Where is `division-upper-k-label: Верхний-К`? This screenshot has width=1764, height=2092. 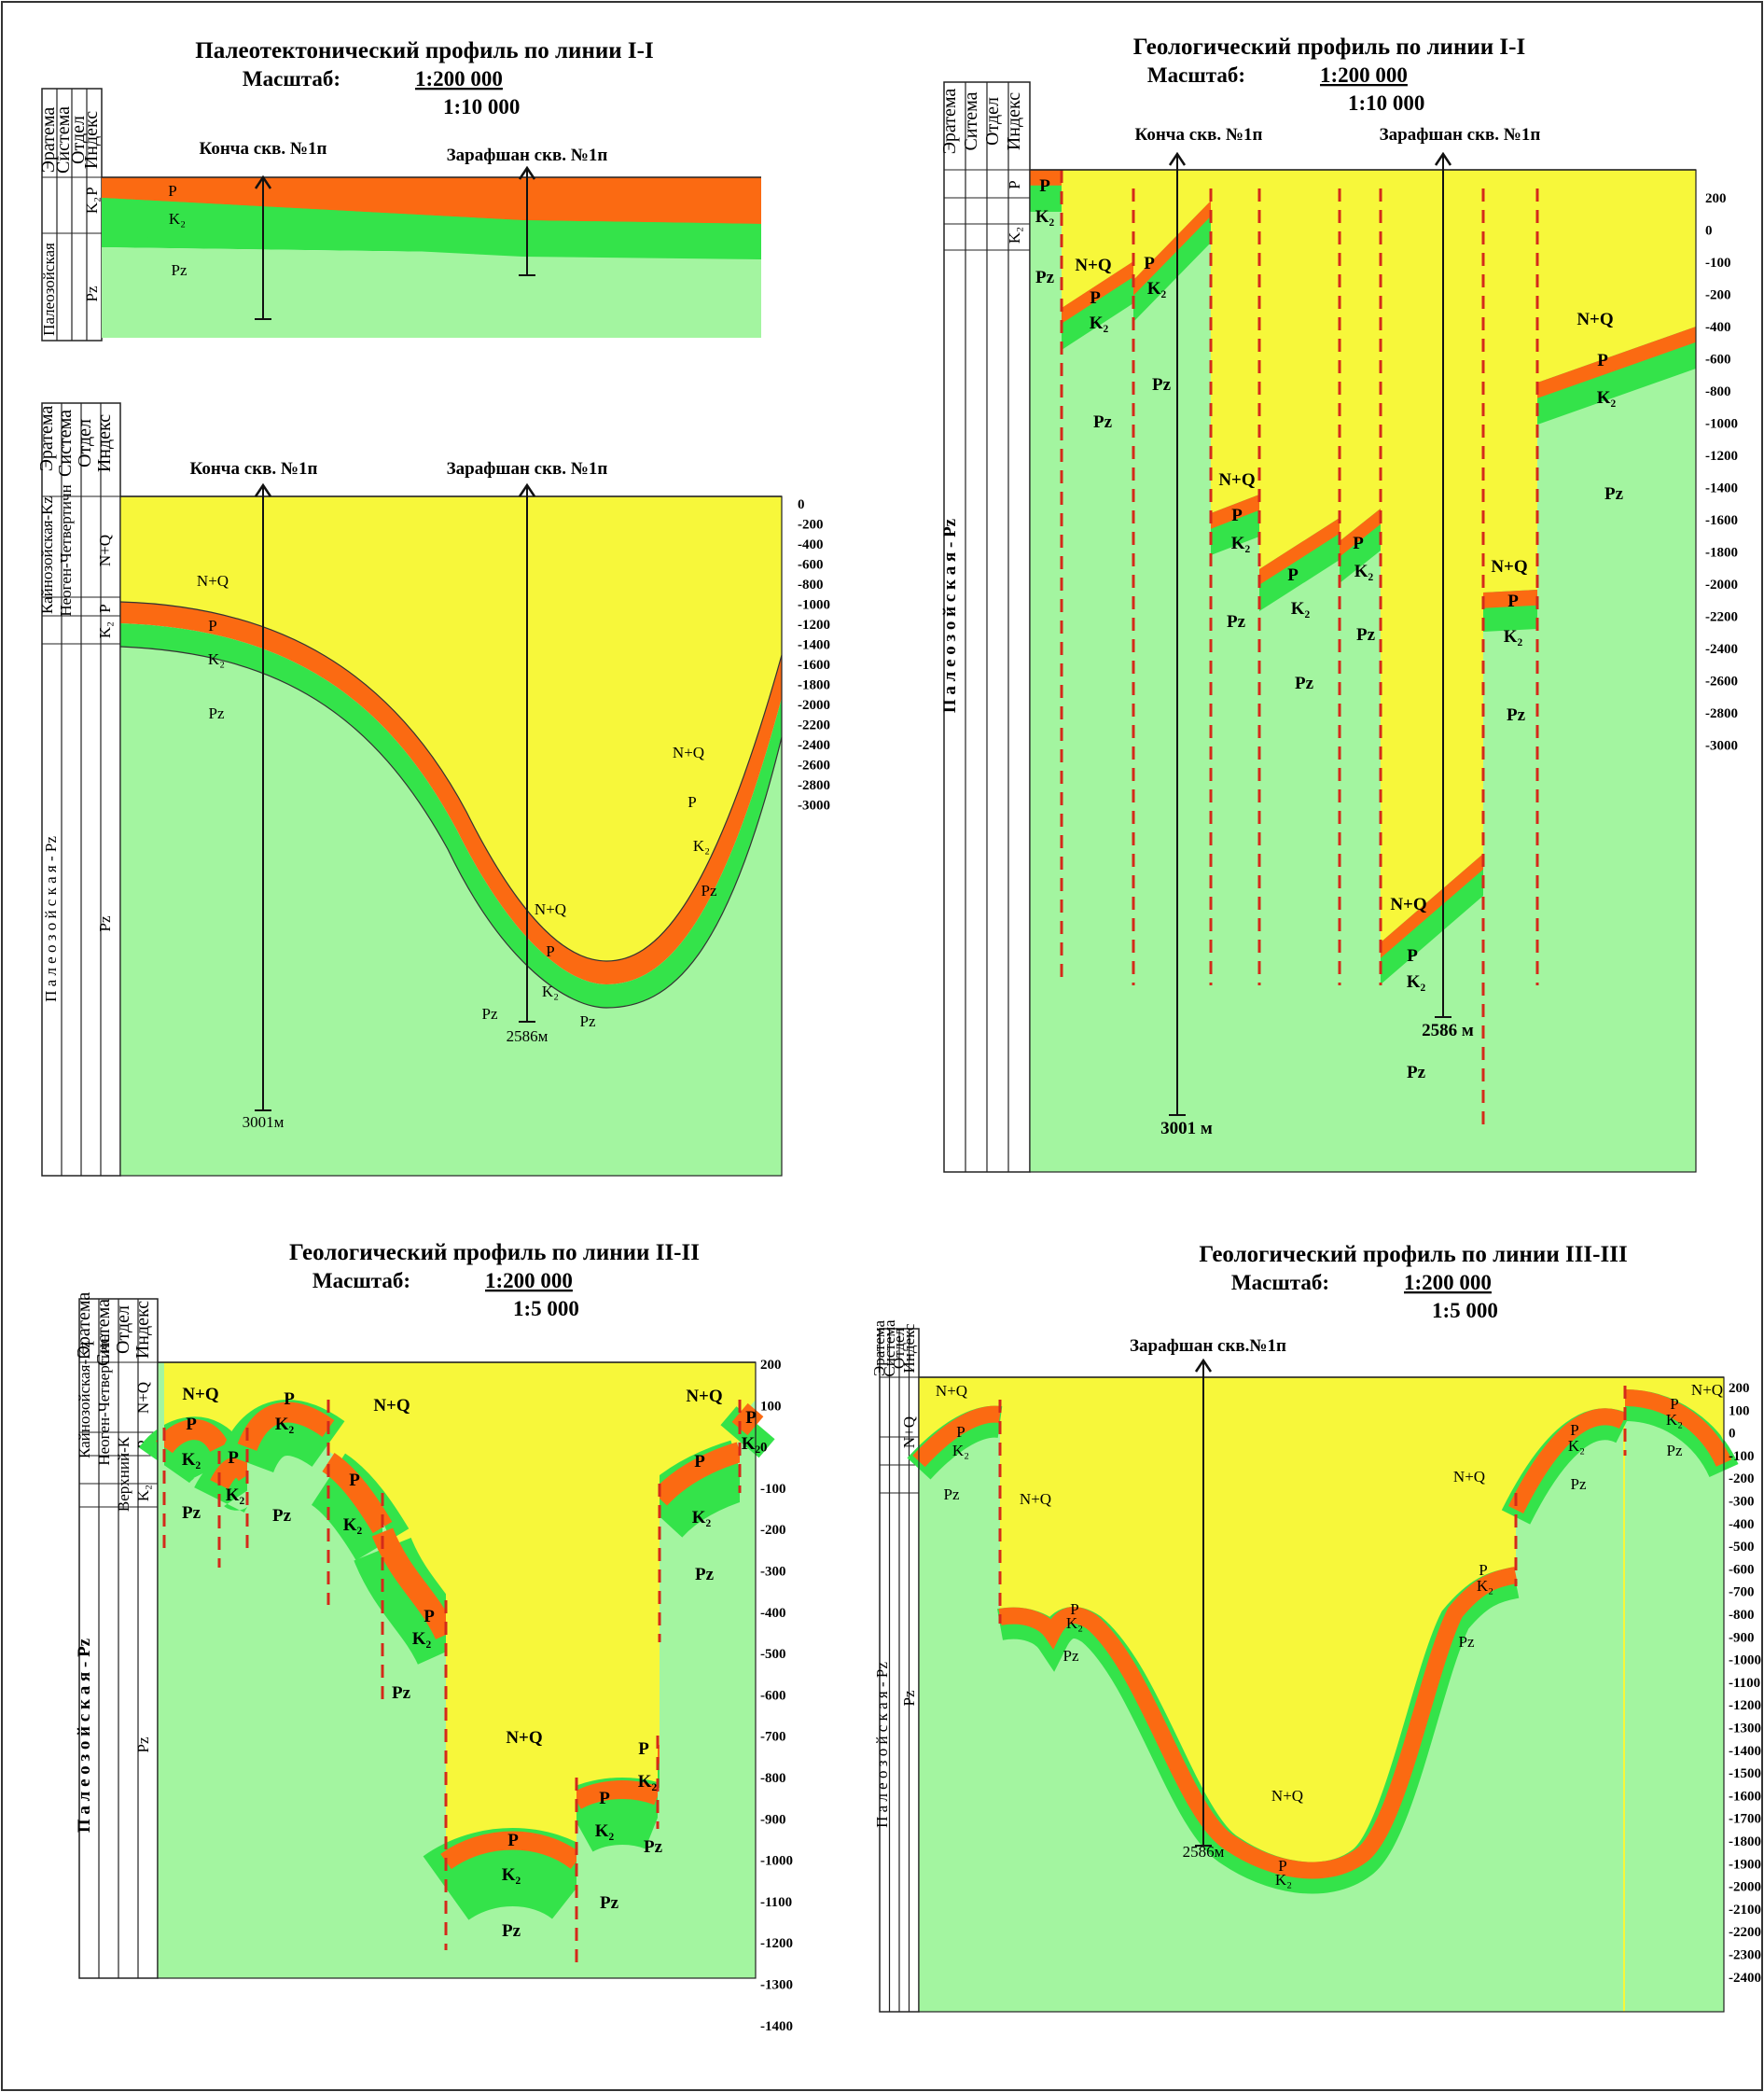
division-upper-k-label: Верхний-К is located at coordinates (123, 1474).